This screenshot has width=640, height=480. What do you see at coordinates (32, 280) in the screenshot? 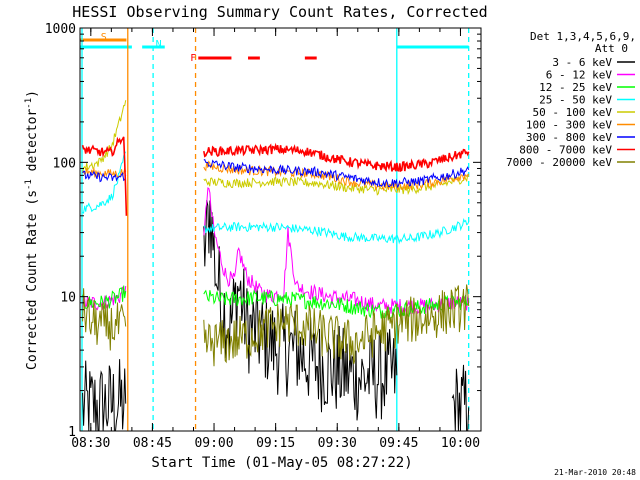
I see `y-label-part: Corrected Count Rate (s` at bounding box center [32, 280].